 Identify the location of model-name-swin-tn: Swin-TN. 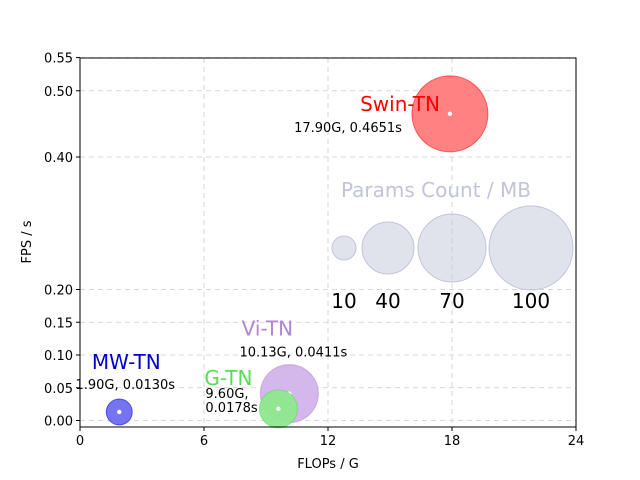
(400, 104).